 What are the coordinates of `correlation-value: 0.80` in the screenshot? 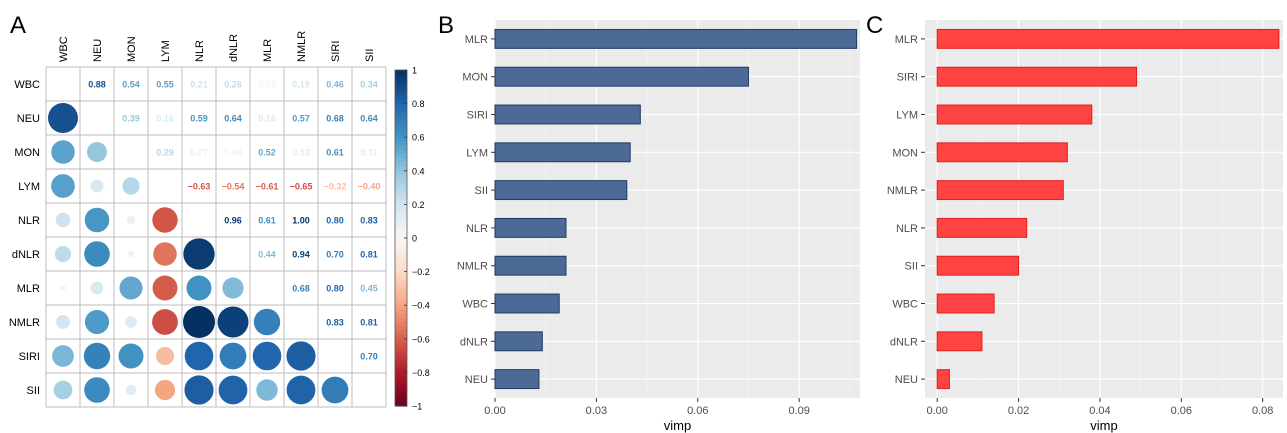 It's located at (335, 289).